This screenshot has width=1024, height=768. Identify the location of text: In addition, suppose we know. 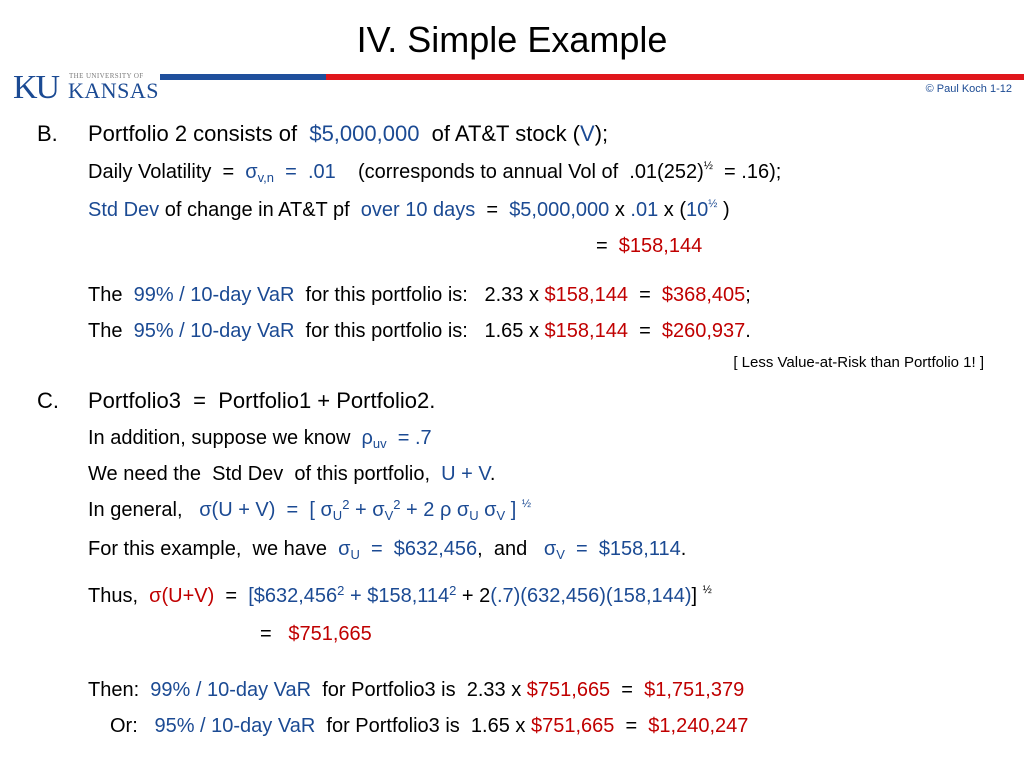
(225, 438).